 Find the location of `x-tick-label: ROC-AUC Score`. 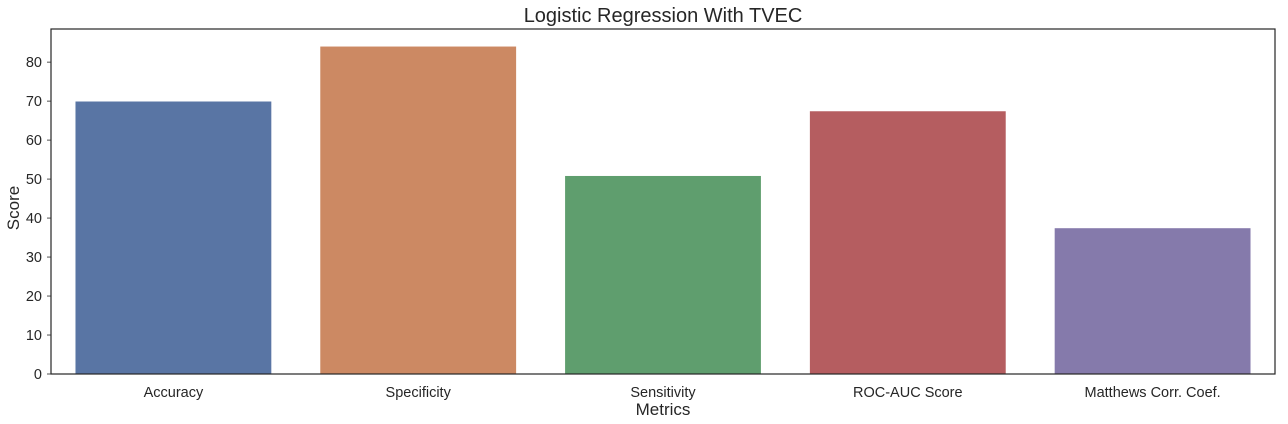

x-tick-label: ROC-AUC Score is located at coordinates (908, 393).